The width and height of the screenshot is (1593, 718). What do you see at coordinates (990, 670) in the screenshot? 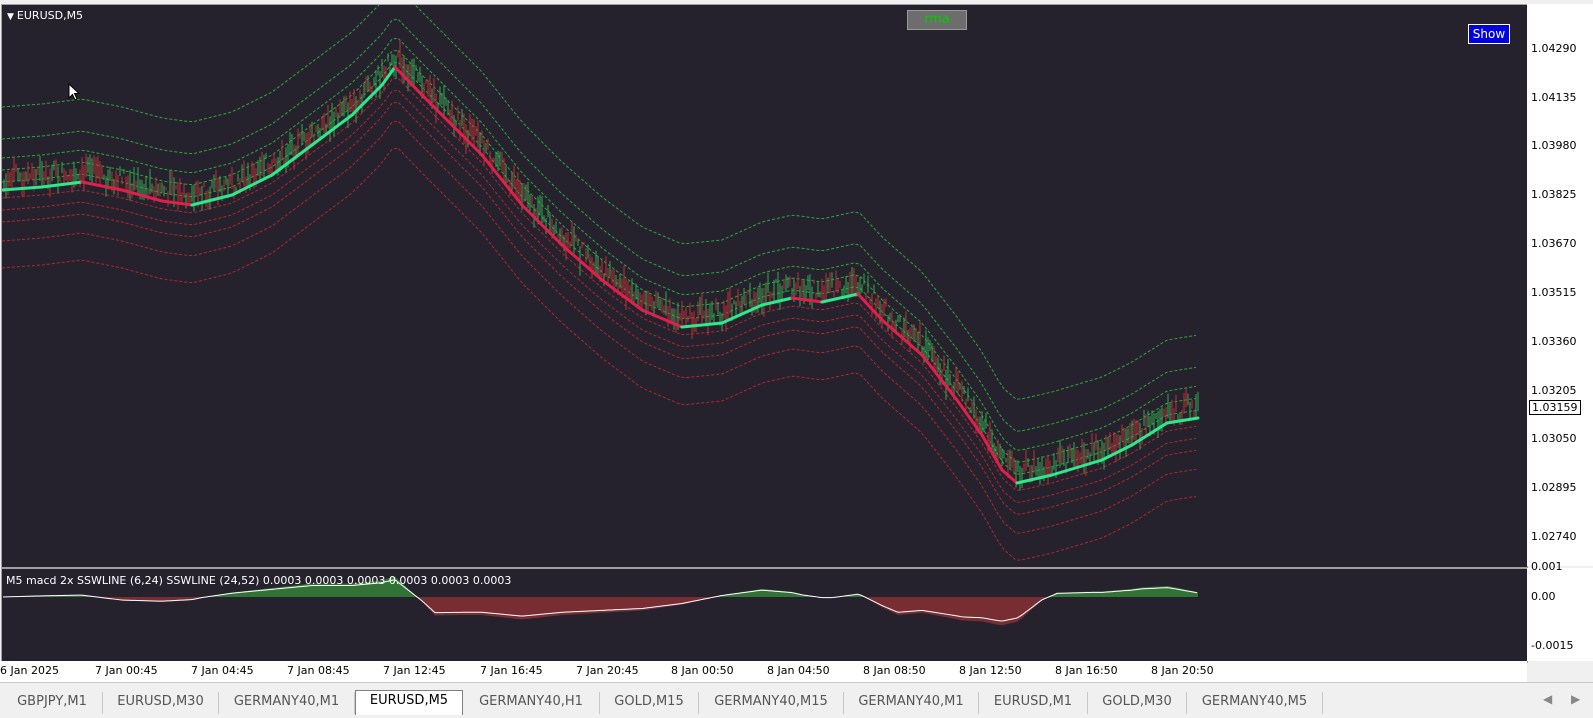
I see `time-tick-label: 8 Jan 12:50` at bounding box center [990, 670].